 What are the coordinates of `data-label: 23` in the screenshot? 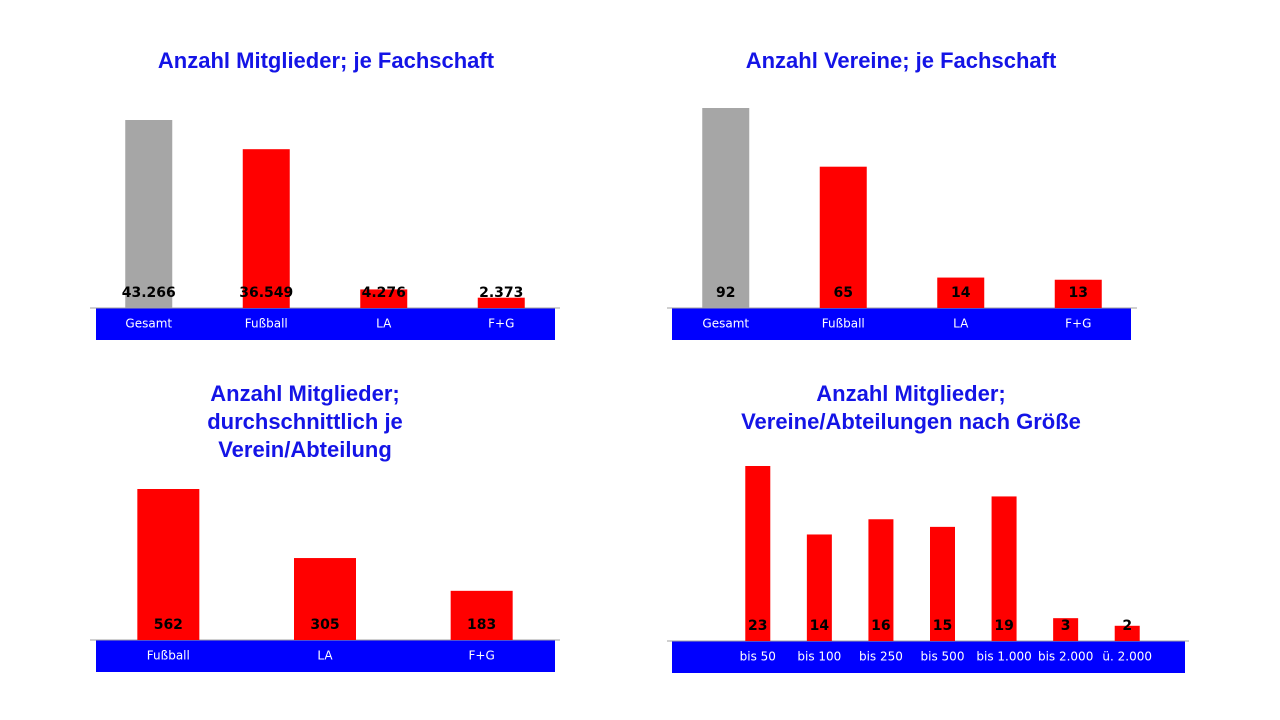 It's located at (757, 626).